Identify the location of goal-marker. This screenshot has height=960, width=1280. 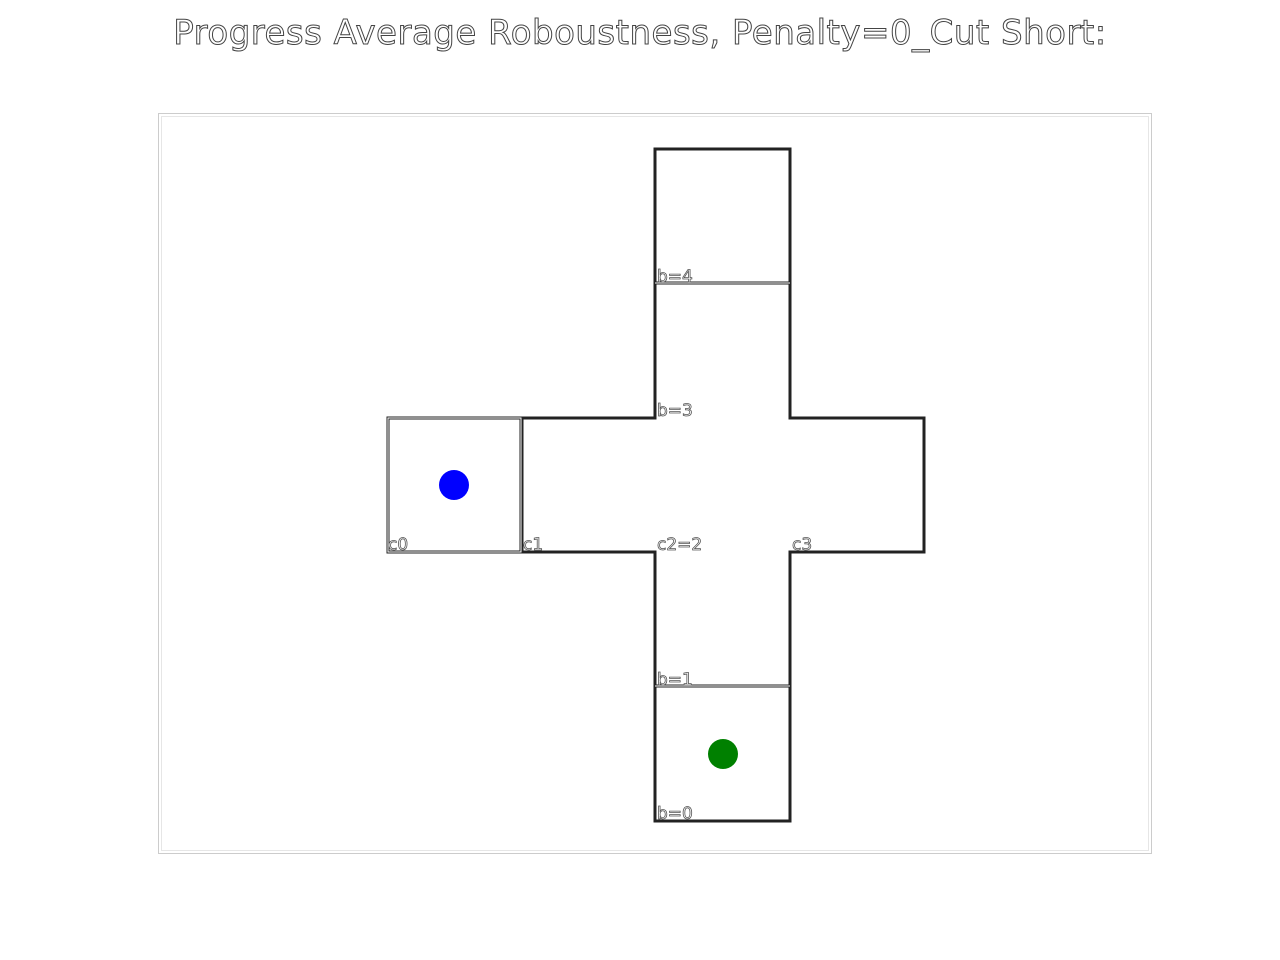
(723, 754).